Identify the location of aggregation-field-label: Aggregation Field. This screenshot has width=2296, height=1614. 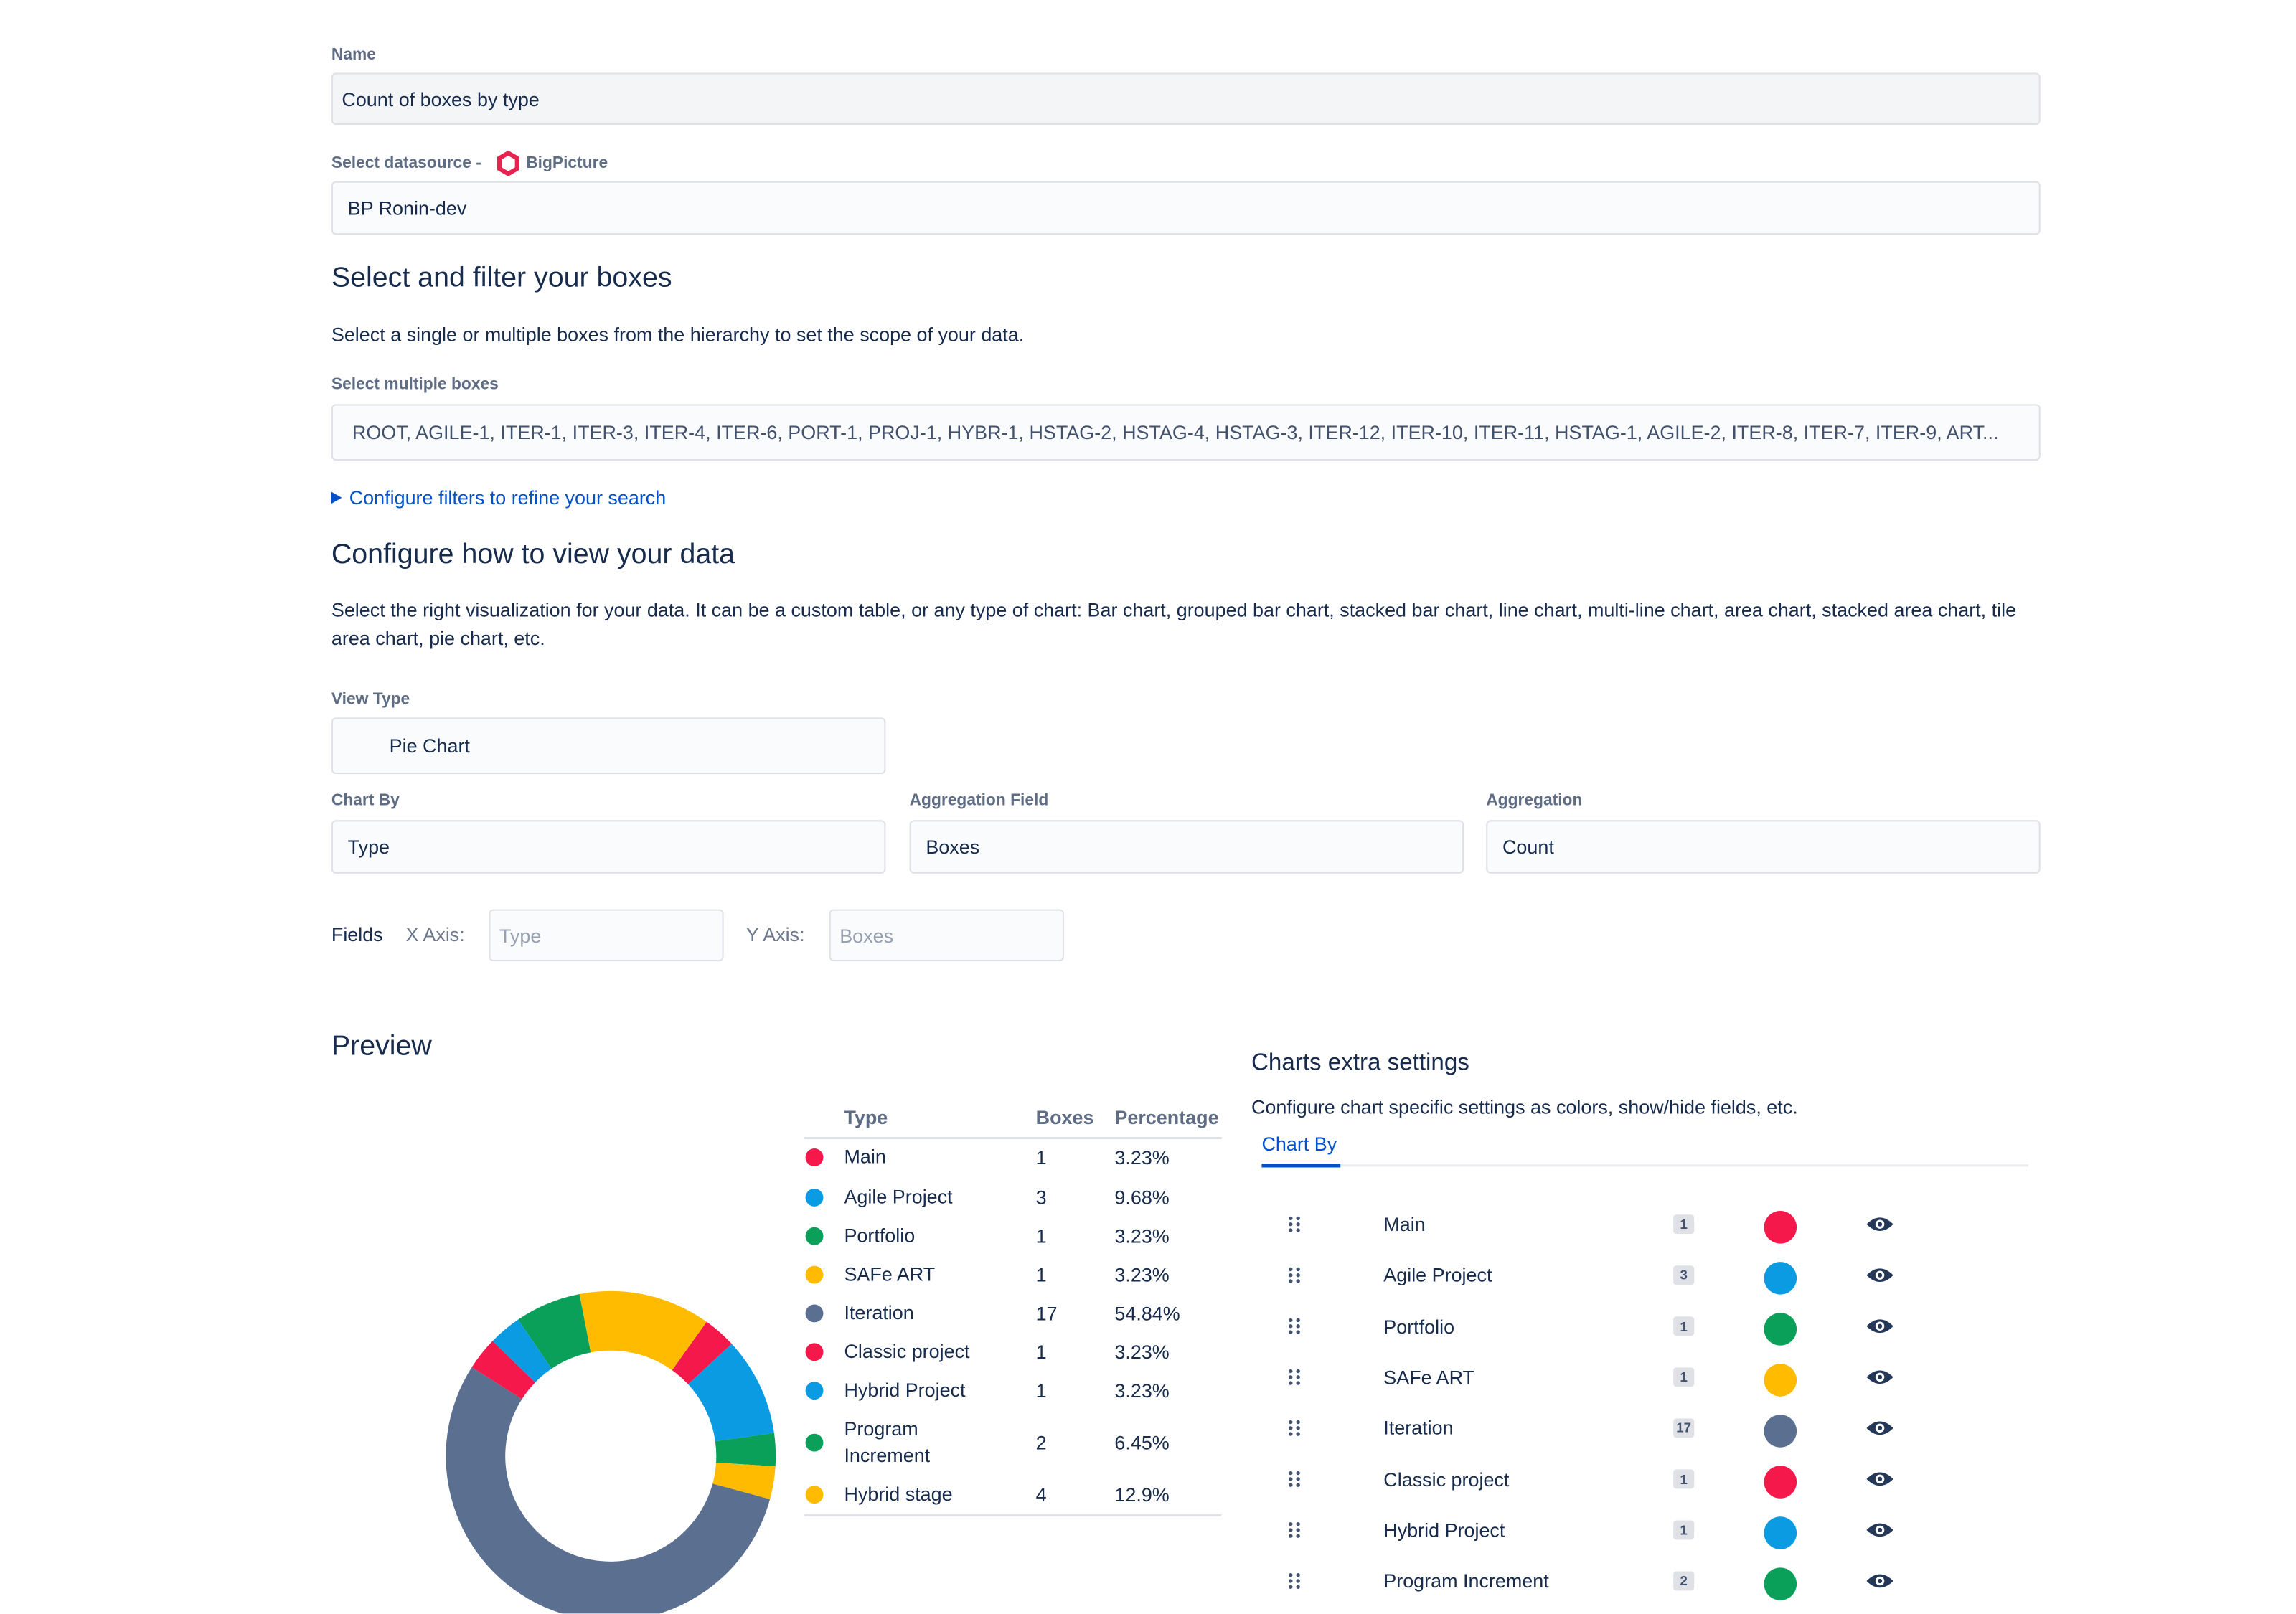
(979, 801).